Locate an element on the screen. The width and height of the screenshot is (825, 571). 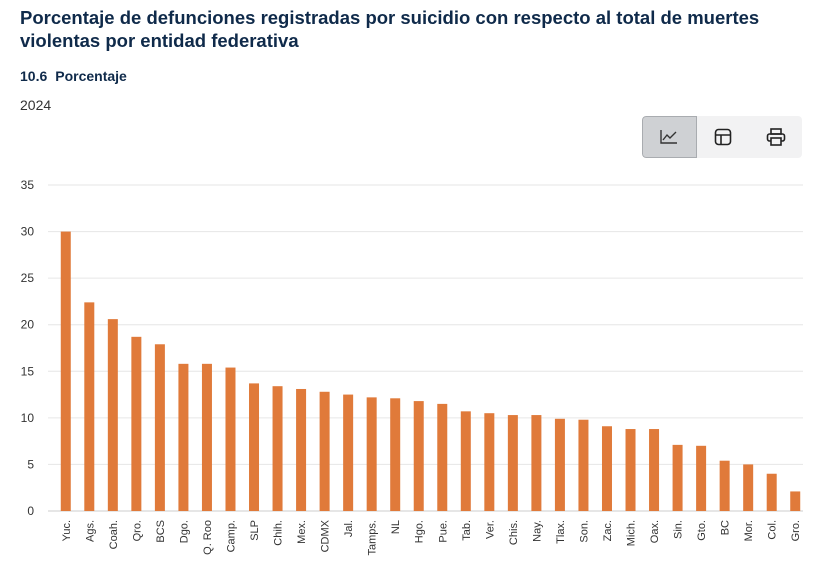
x-tick-label: Camp. is located at coordinates (231, 536).